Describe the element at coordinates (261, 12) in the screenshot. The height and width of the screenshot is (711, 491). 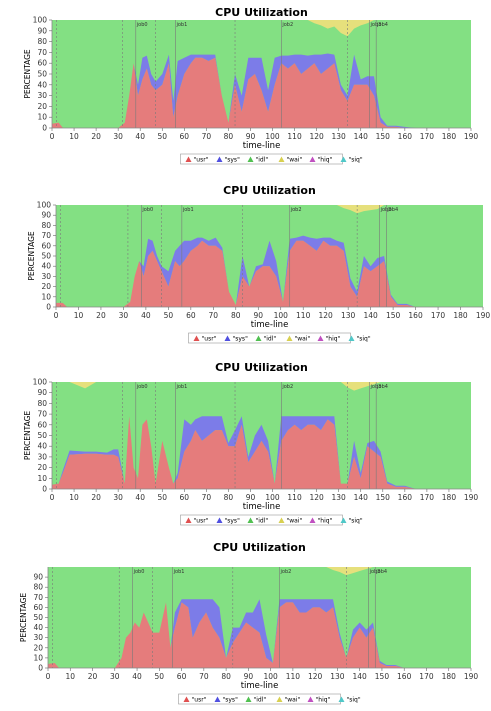
I see `chart-title: CPU Utilization` at that location.